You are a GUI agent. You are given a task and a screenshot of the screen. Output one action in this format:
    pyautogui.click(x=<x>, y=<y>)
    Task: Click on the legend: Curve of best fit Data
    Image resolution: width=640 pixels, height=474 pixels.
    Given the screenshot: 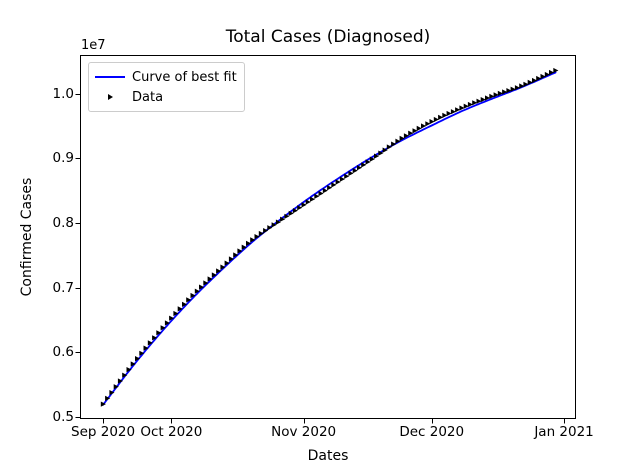 What is the action you would take?
    pyautogui.click(x=166, y=87)
    